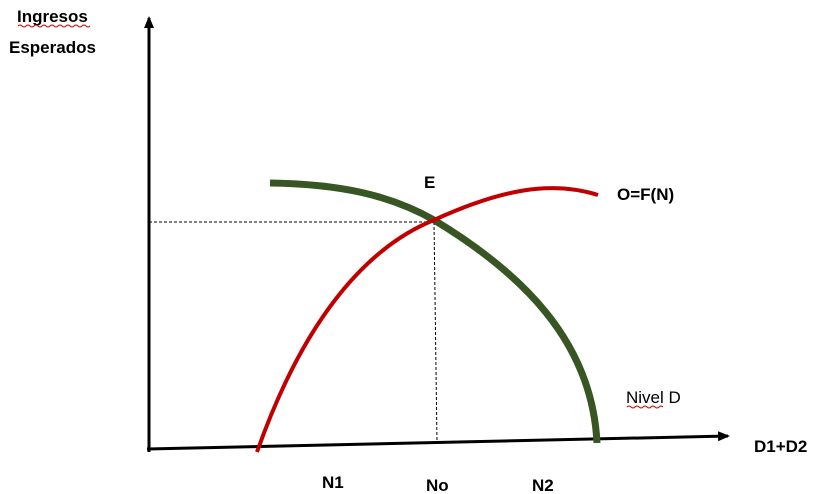 The image size is (821, 494). What do you see at coordinates (437, 485) in the screenshot?
I see `tick-label-no: No` at bounding box center [437, 485].